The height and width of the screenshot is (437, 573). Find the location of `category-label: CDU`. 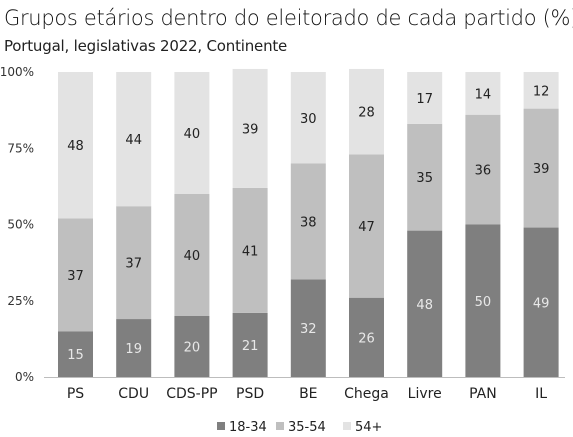

category-label: CDU is located at coordinates (133, 394).